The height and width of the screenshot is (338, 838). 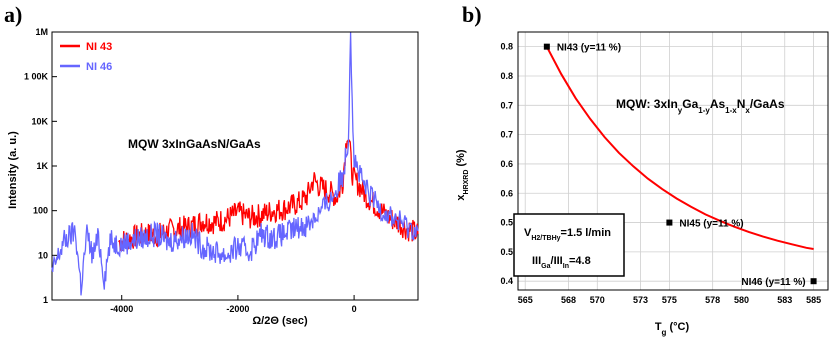 I want to click on panel-label-a: a), so click(x=13, y=14).